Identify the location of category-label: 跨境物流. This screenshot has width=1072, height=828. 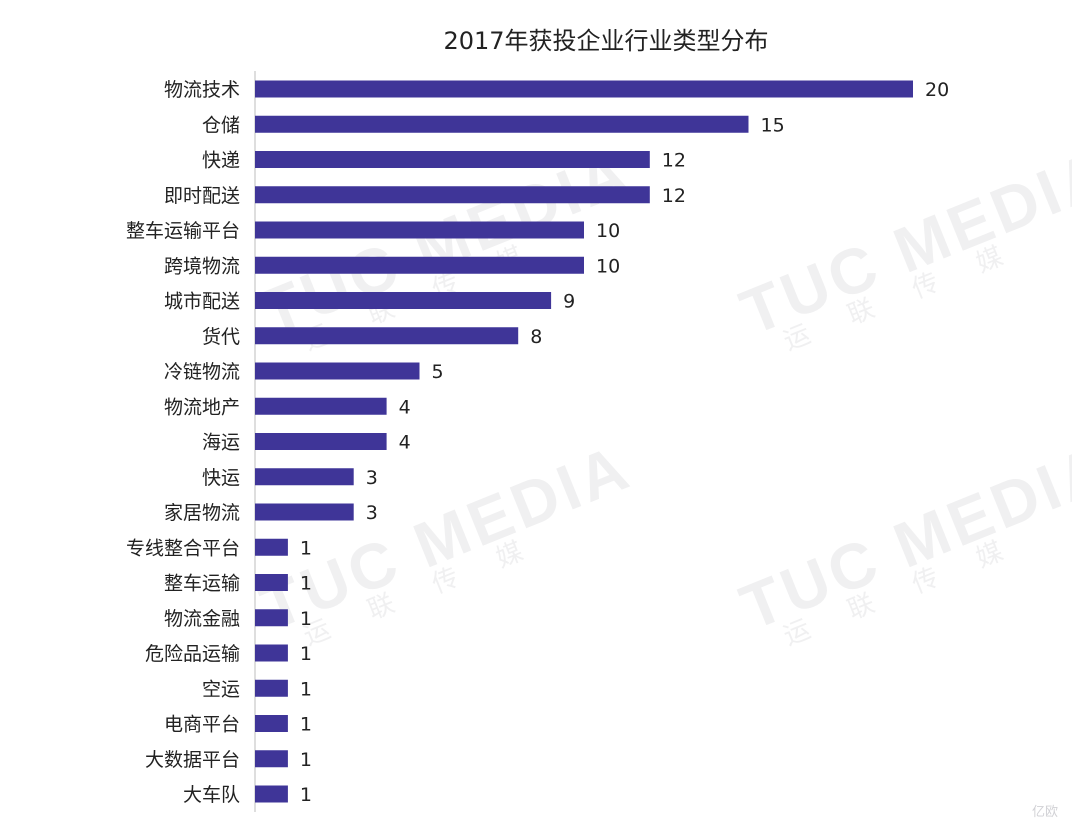
(202, 266).